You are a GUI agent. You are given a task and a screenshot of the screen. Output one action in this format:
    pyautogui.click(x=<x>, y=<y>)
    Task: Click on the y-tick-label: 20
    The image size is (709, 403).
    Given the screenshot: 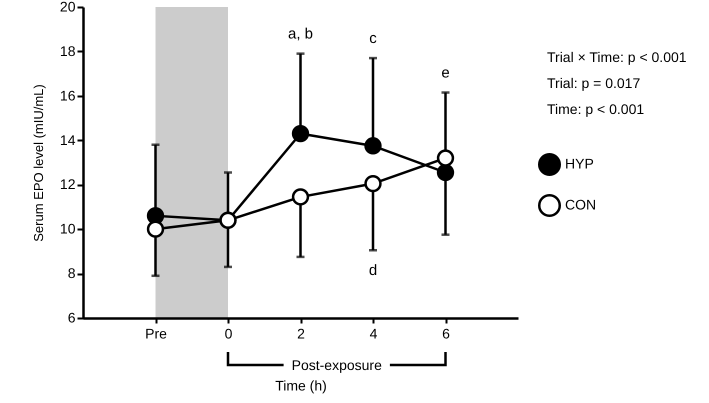 What is the action you would take?
    pyautogui.click(x=68, y=7)
    